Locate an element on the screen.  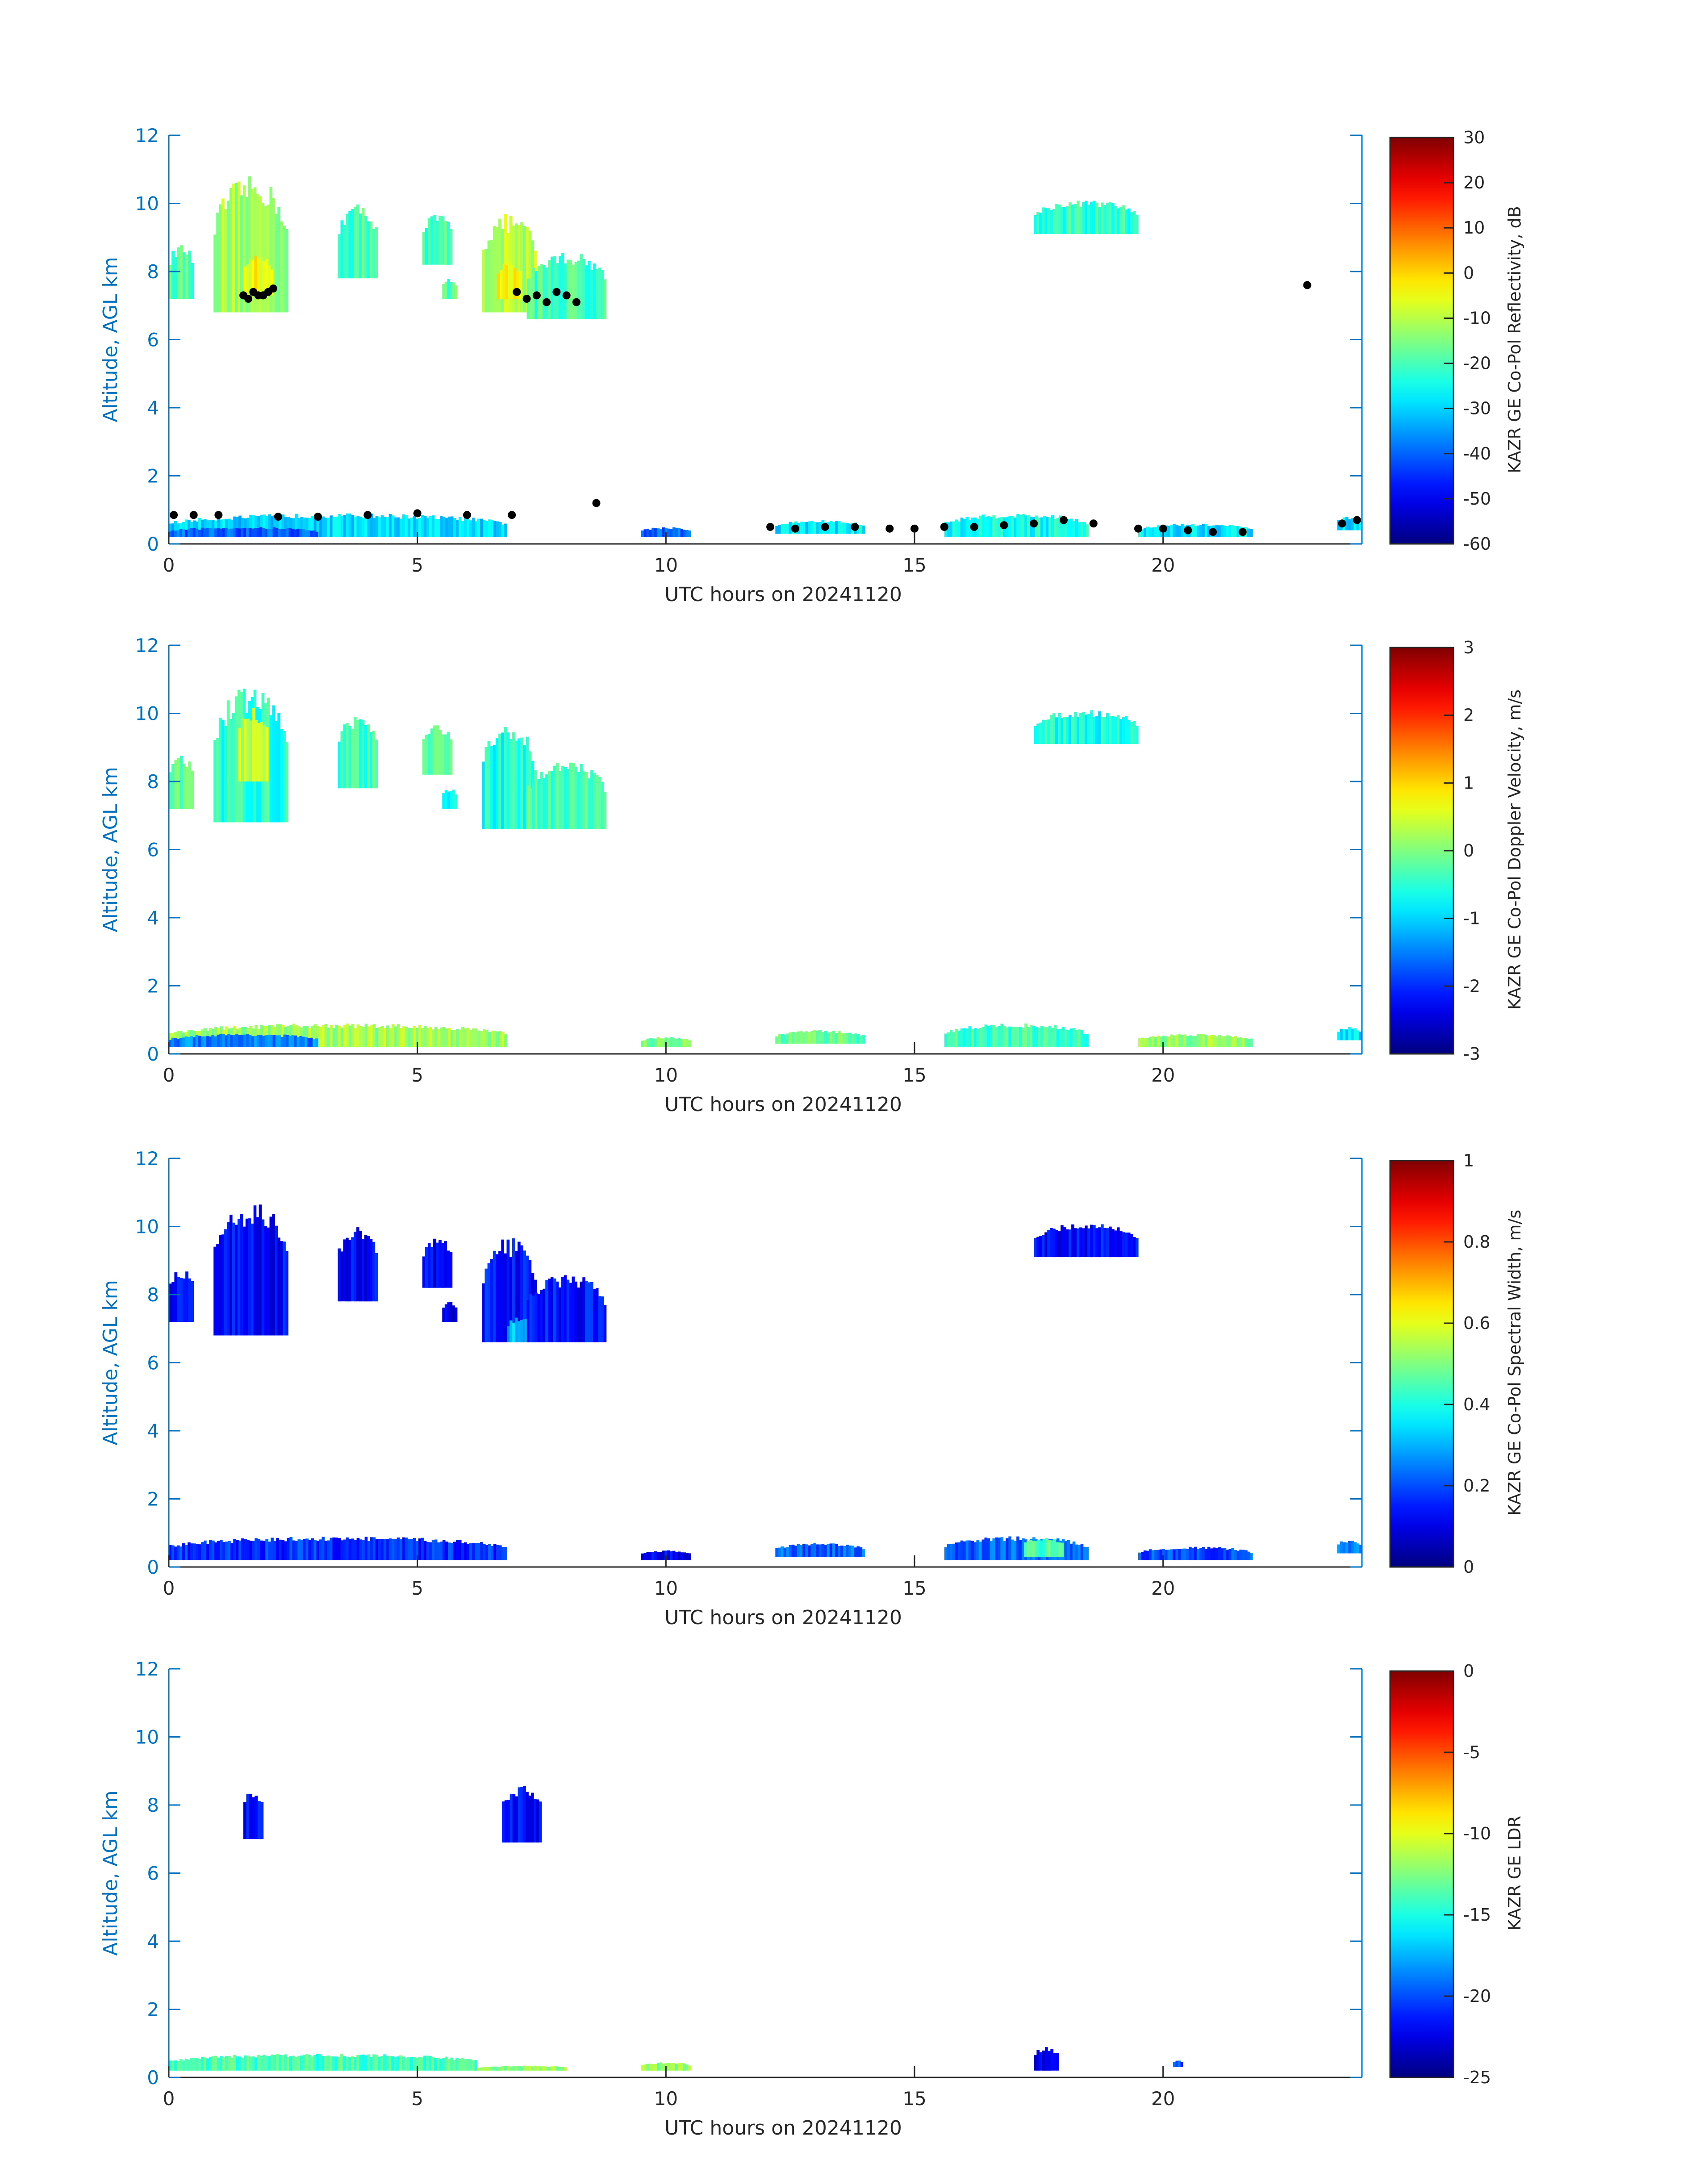
x-axis-label: UTC hours on 20241120 is located at coordinates (783, 1617).